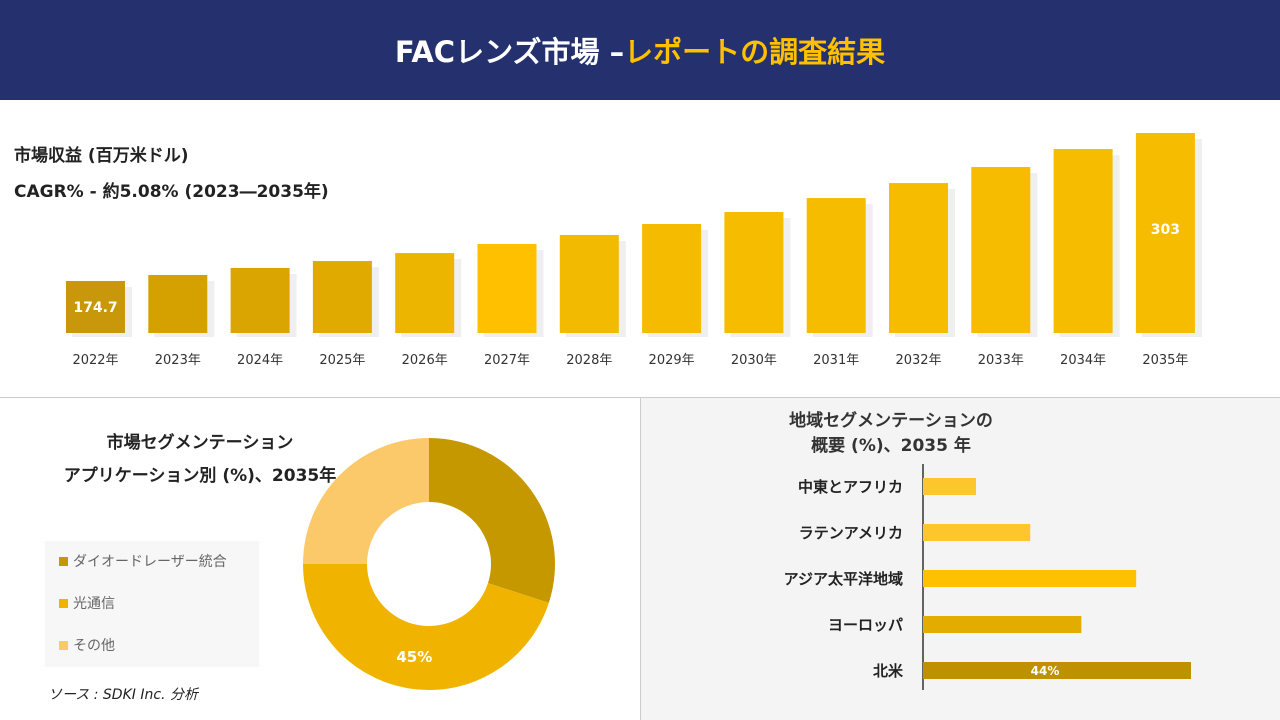 The height and width of the screenshot is (720, 1280). I want to click on x-tick-label: 2031年, so click(836, 360).